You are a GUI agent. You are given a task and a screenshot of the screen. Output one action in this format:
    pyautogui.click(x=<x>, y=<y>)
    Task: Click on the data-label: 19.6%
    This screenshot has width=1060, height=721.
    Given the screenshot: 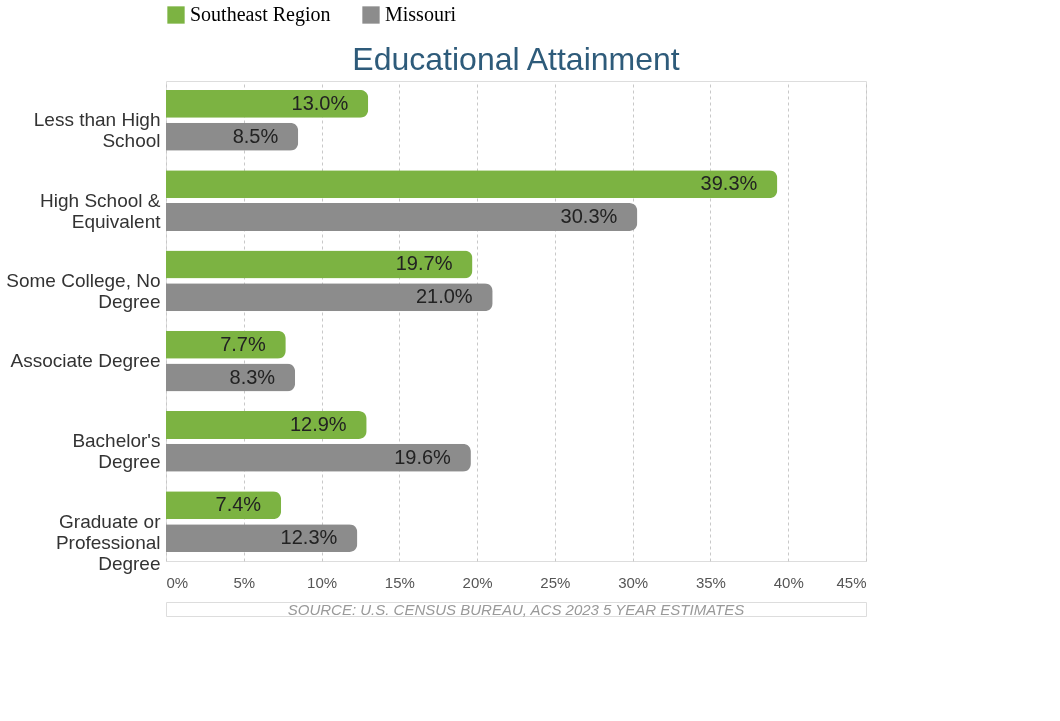 What is the action you would take?
    pyautogui.click(x=423, y=456)
    